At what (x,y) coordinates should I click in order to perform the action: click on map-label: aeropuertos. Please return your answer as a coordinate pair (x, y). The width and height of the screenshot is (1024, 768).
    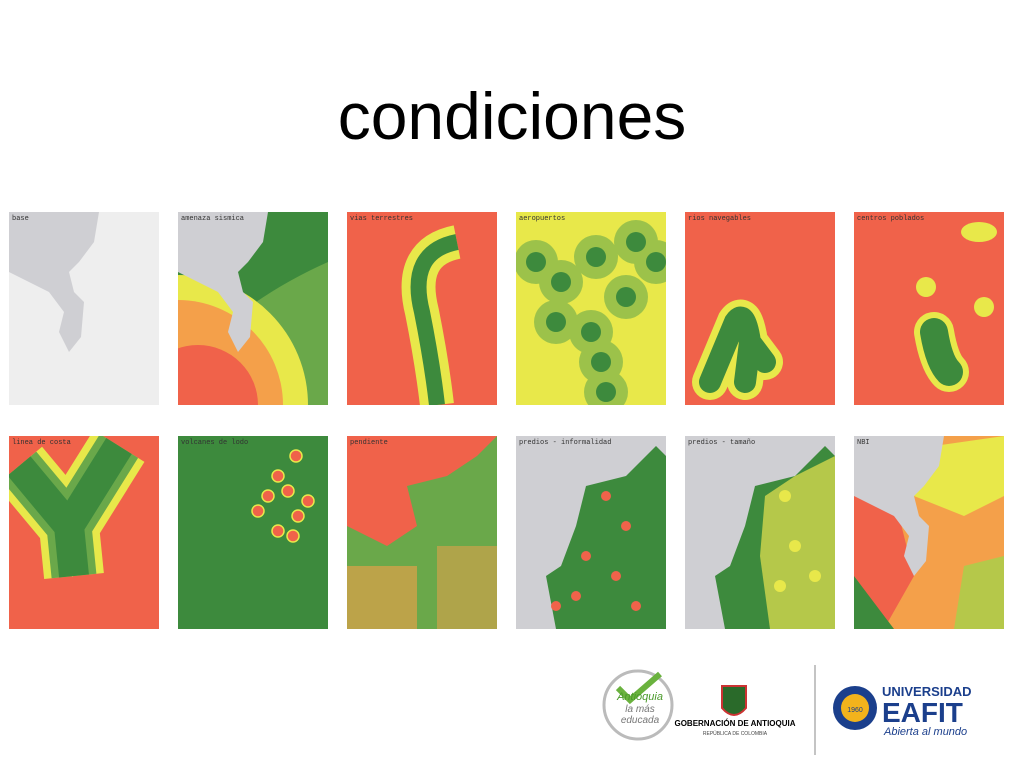
    Looking at the image, I should click on (542, 219).